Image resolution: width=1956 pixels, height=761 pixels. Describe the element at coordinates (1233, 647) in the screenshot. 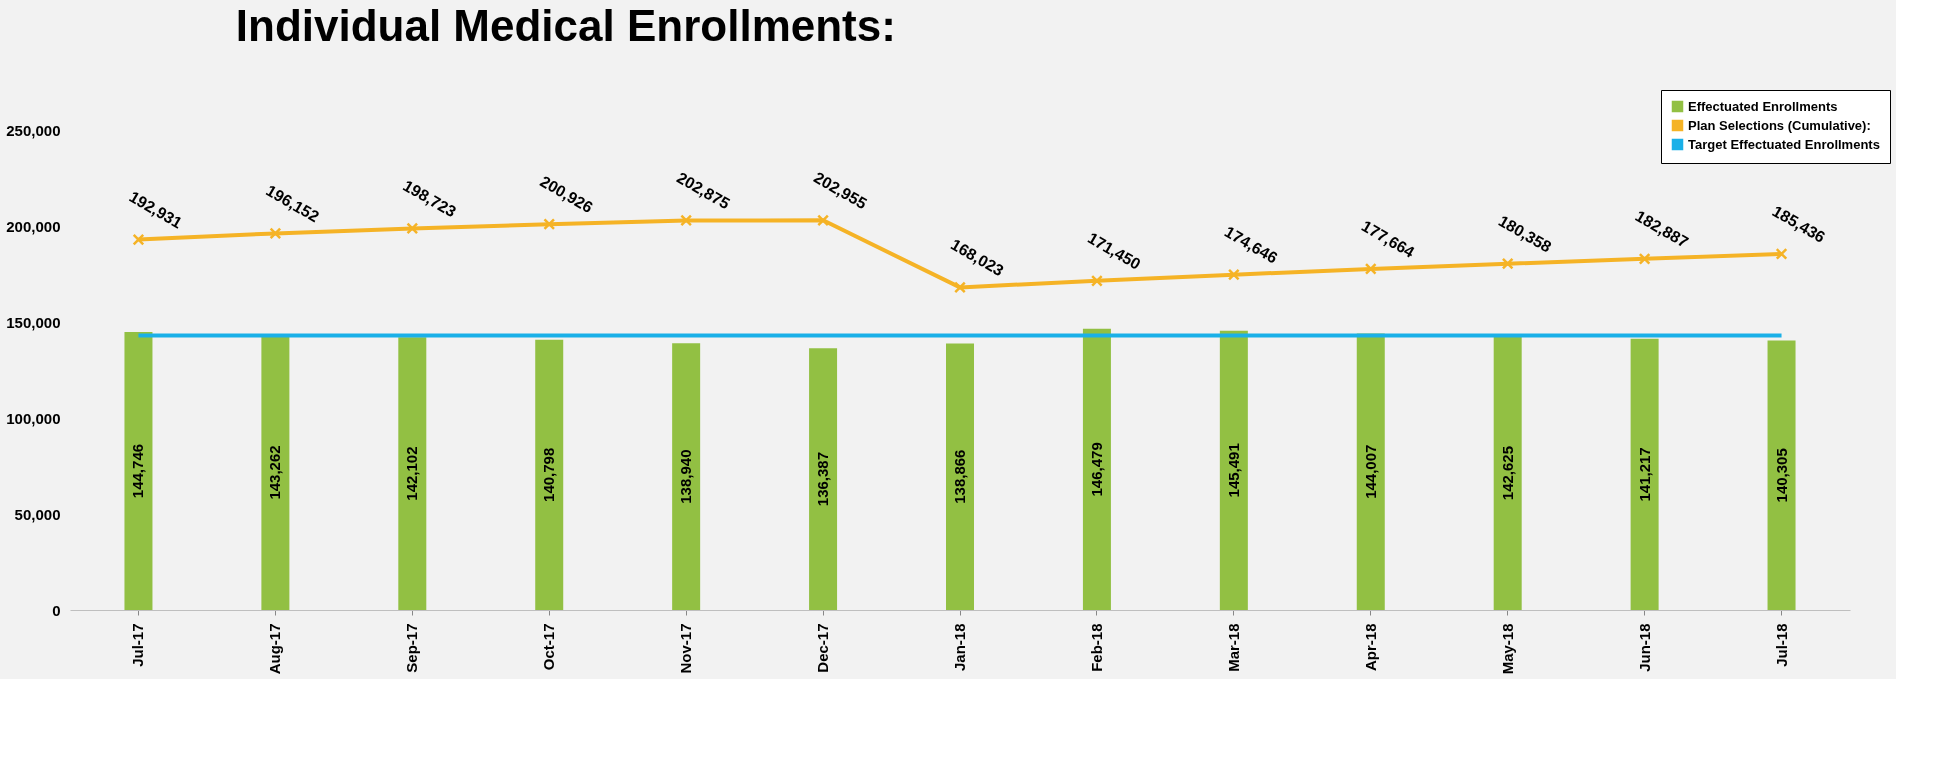

I see `x-tick-label: Mar-18` at that location.